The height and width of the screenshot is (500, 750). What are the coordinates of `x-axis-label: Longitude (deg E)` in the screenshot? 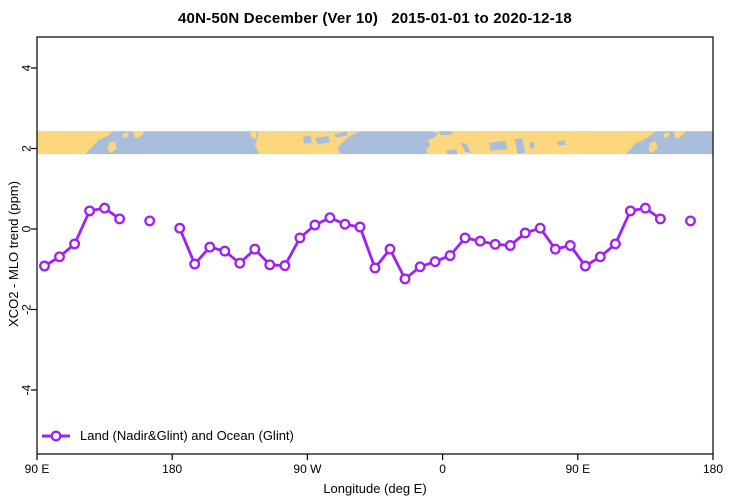 It's located at (375, 488).